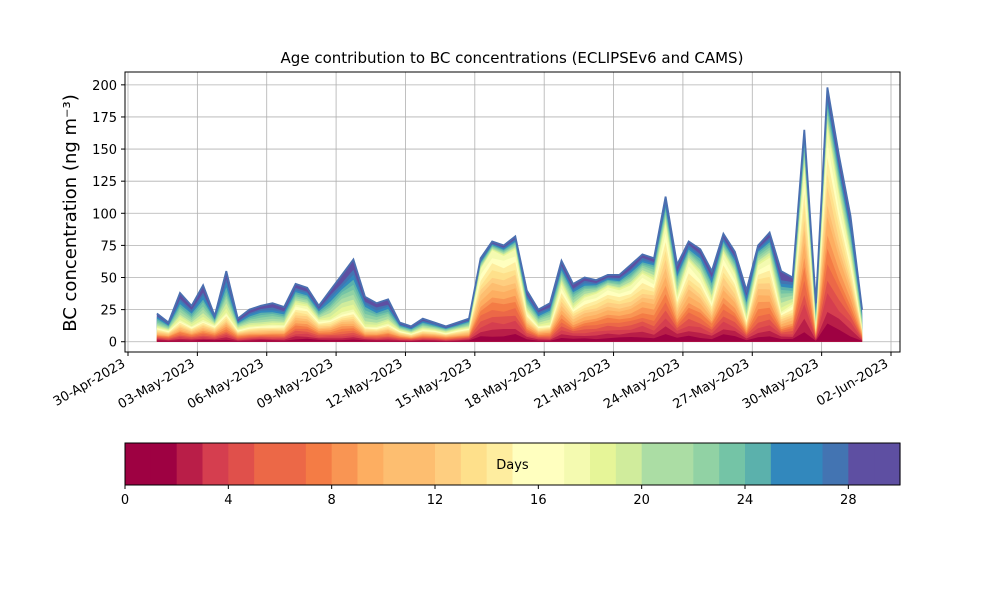 This screenshot has height=600, width=1000. What do you see at coordinates (538, 500) in the screenshot?
I see `colorbar-tick-label: 16` at bounding box center [538, 500].